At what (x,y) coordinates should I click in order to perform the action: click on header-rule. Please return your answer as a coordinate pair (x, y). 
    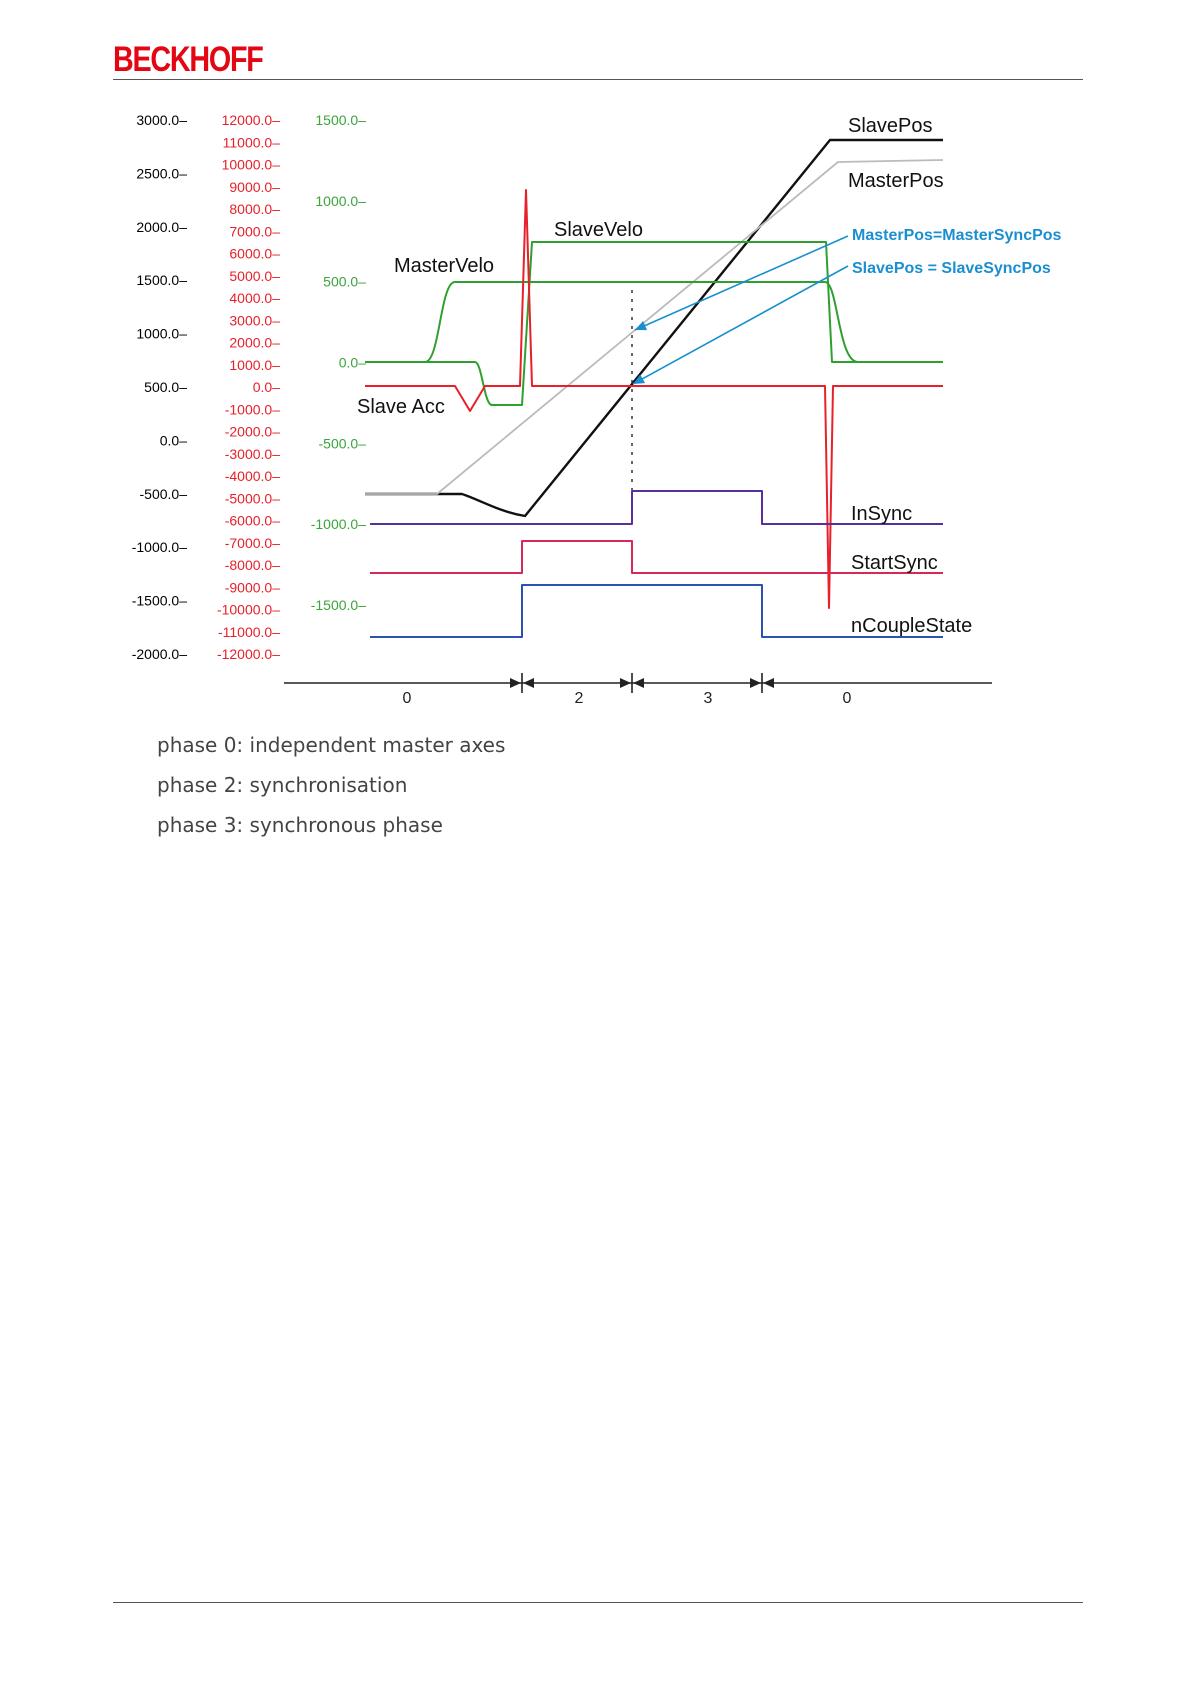
    Looking at the image, I should click on (598, 79).